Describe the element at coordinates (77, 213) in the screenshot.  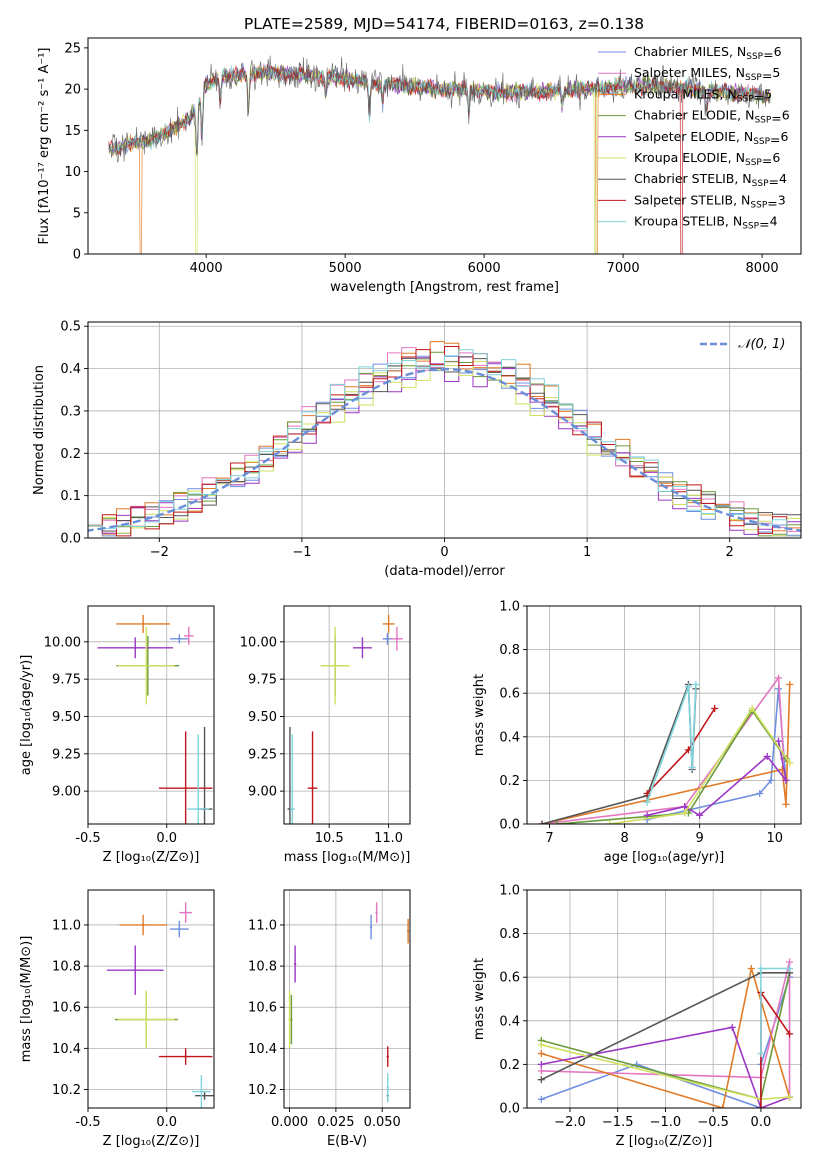
I see `y-tick-label: 5` at that location.